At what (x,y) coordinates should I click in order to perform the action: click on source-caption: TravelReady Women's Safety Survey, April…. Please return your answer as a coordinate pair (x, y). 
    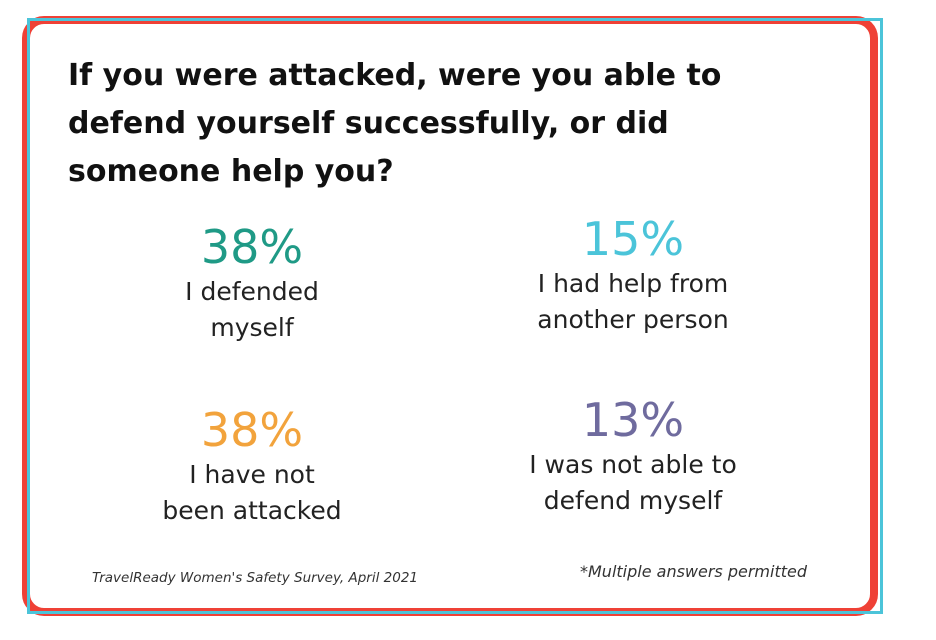
    Looking at the image, I should click on (255, 578).